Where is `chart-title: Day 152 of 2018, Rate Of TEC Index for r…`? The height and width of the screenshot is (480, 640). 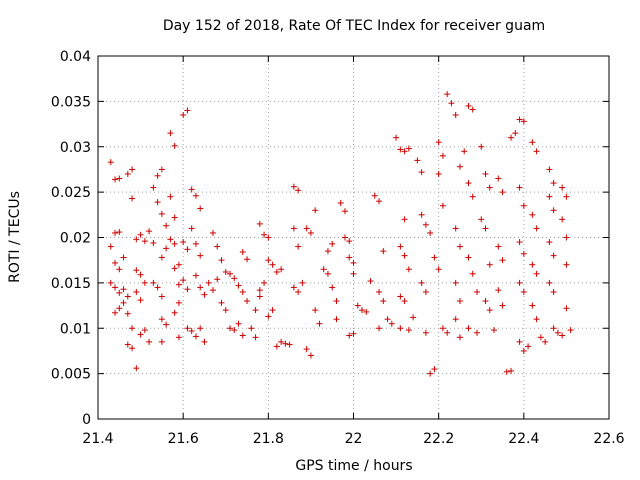
chart-title: Day 152 of 2018, Rate Of TEC Index for r… is located at coordinates (354, 26).